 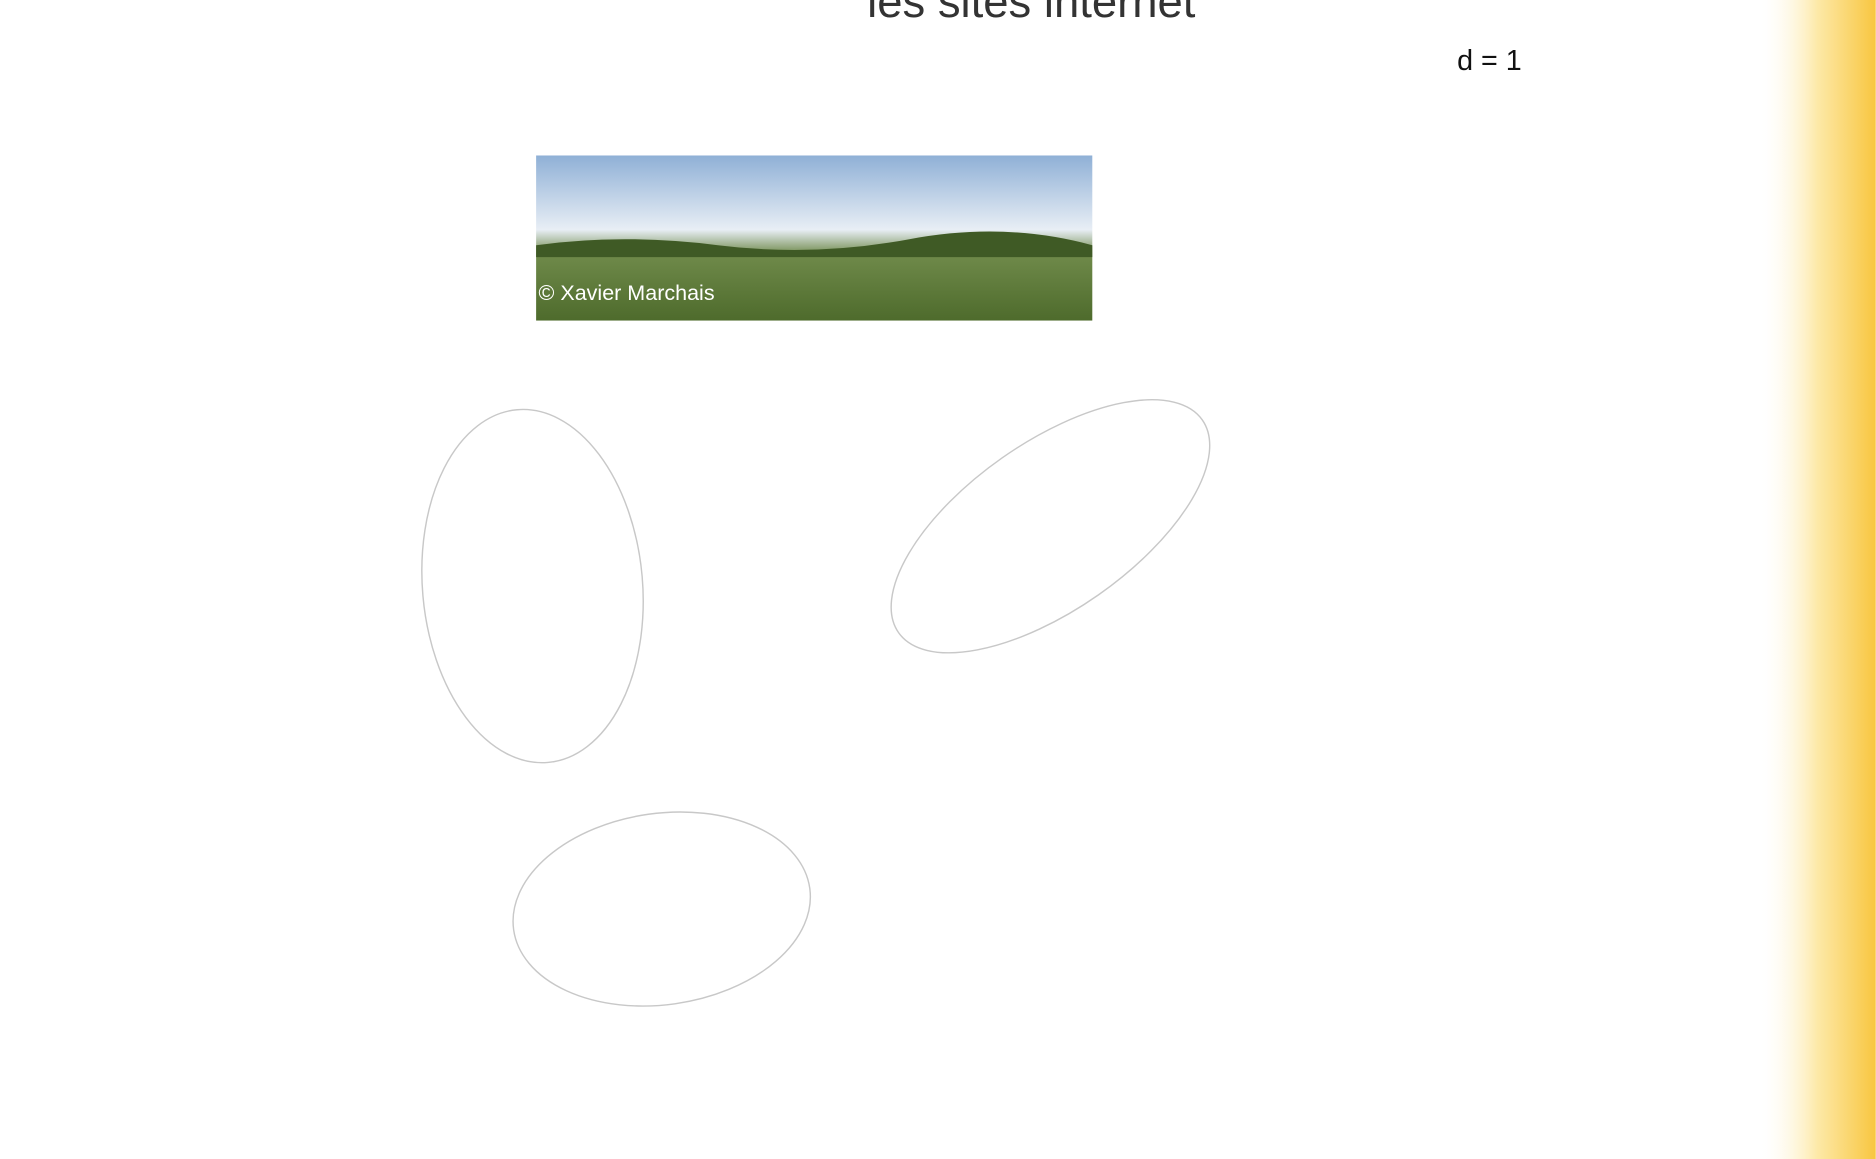 What do you see at coordinates (627, 293) in the screenshot?
I see `photo-credit: © Xavier Marchais` at bounding box center [627, 293].